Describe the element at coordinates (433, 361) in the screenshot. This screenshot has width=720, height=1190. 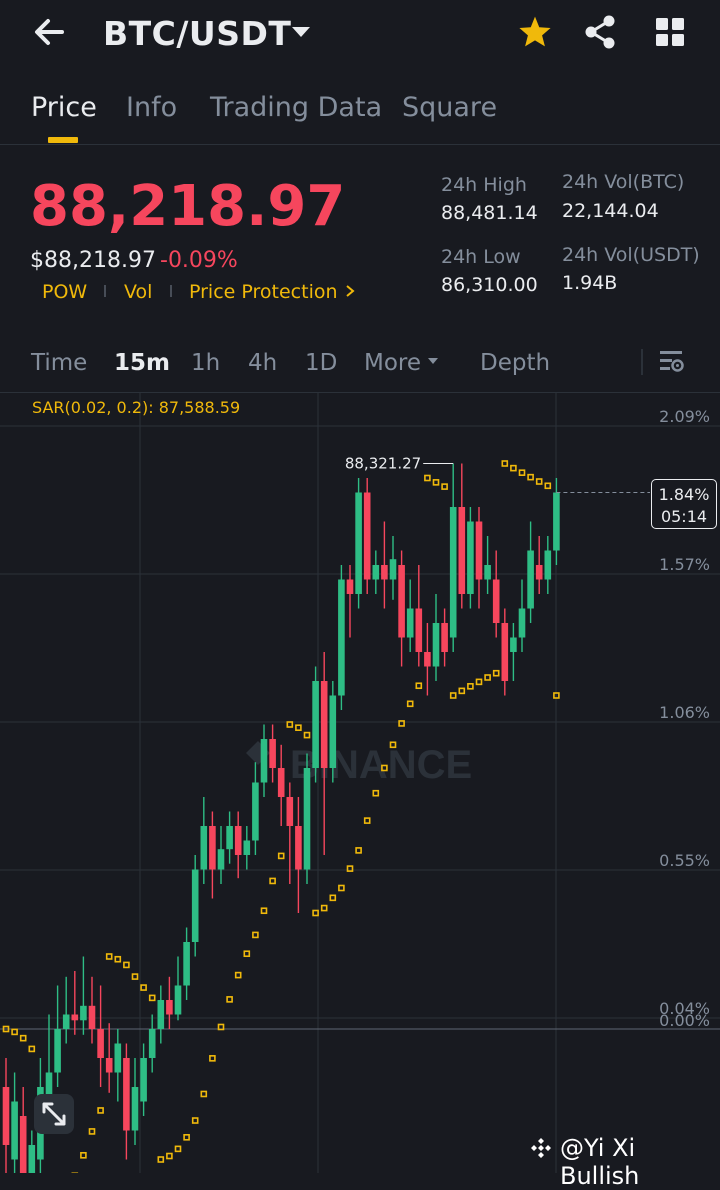
I see `more-caret-icon` at that location.